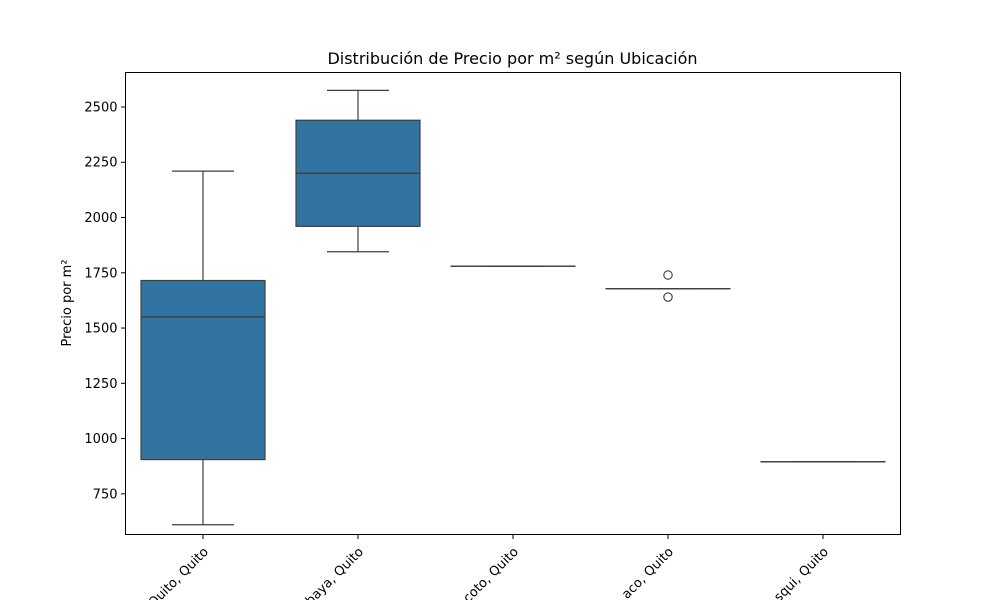 The width and height of the screenshot is (1000, 600). I want to click on x-tick-label: coto, Quito, so click(491, 572).